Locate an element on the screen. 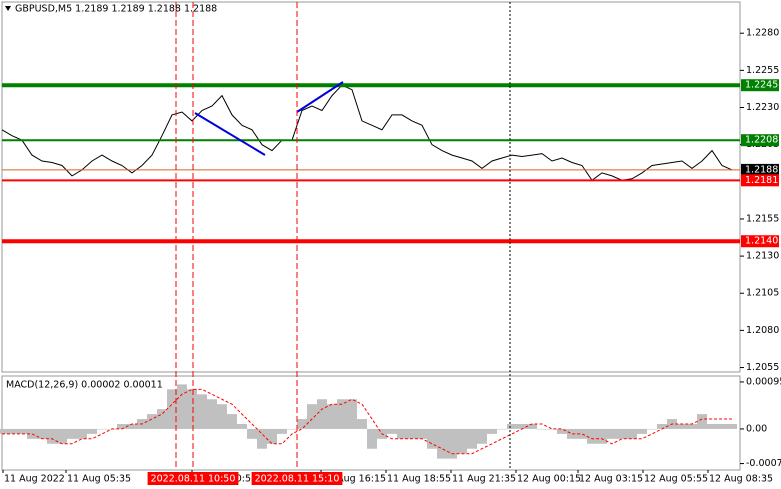  y-tick-label: 1.2280 is located at coordinates (762, 33).